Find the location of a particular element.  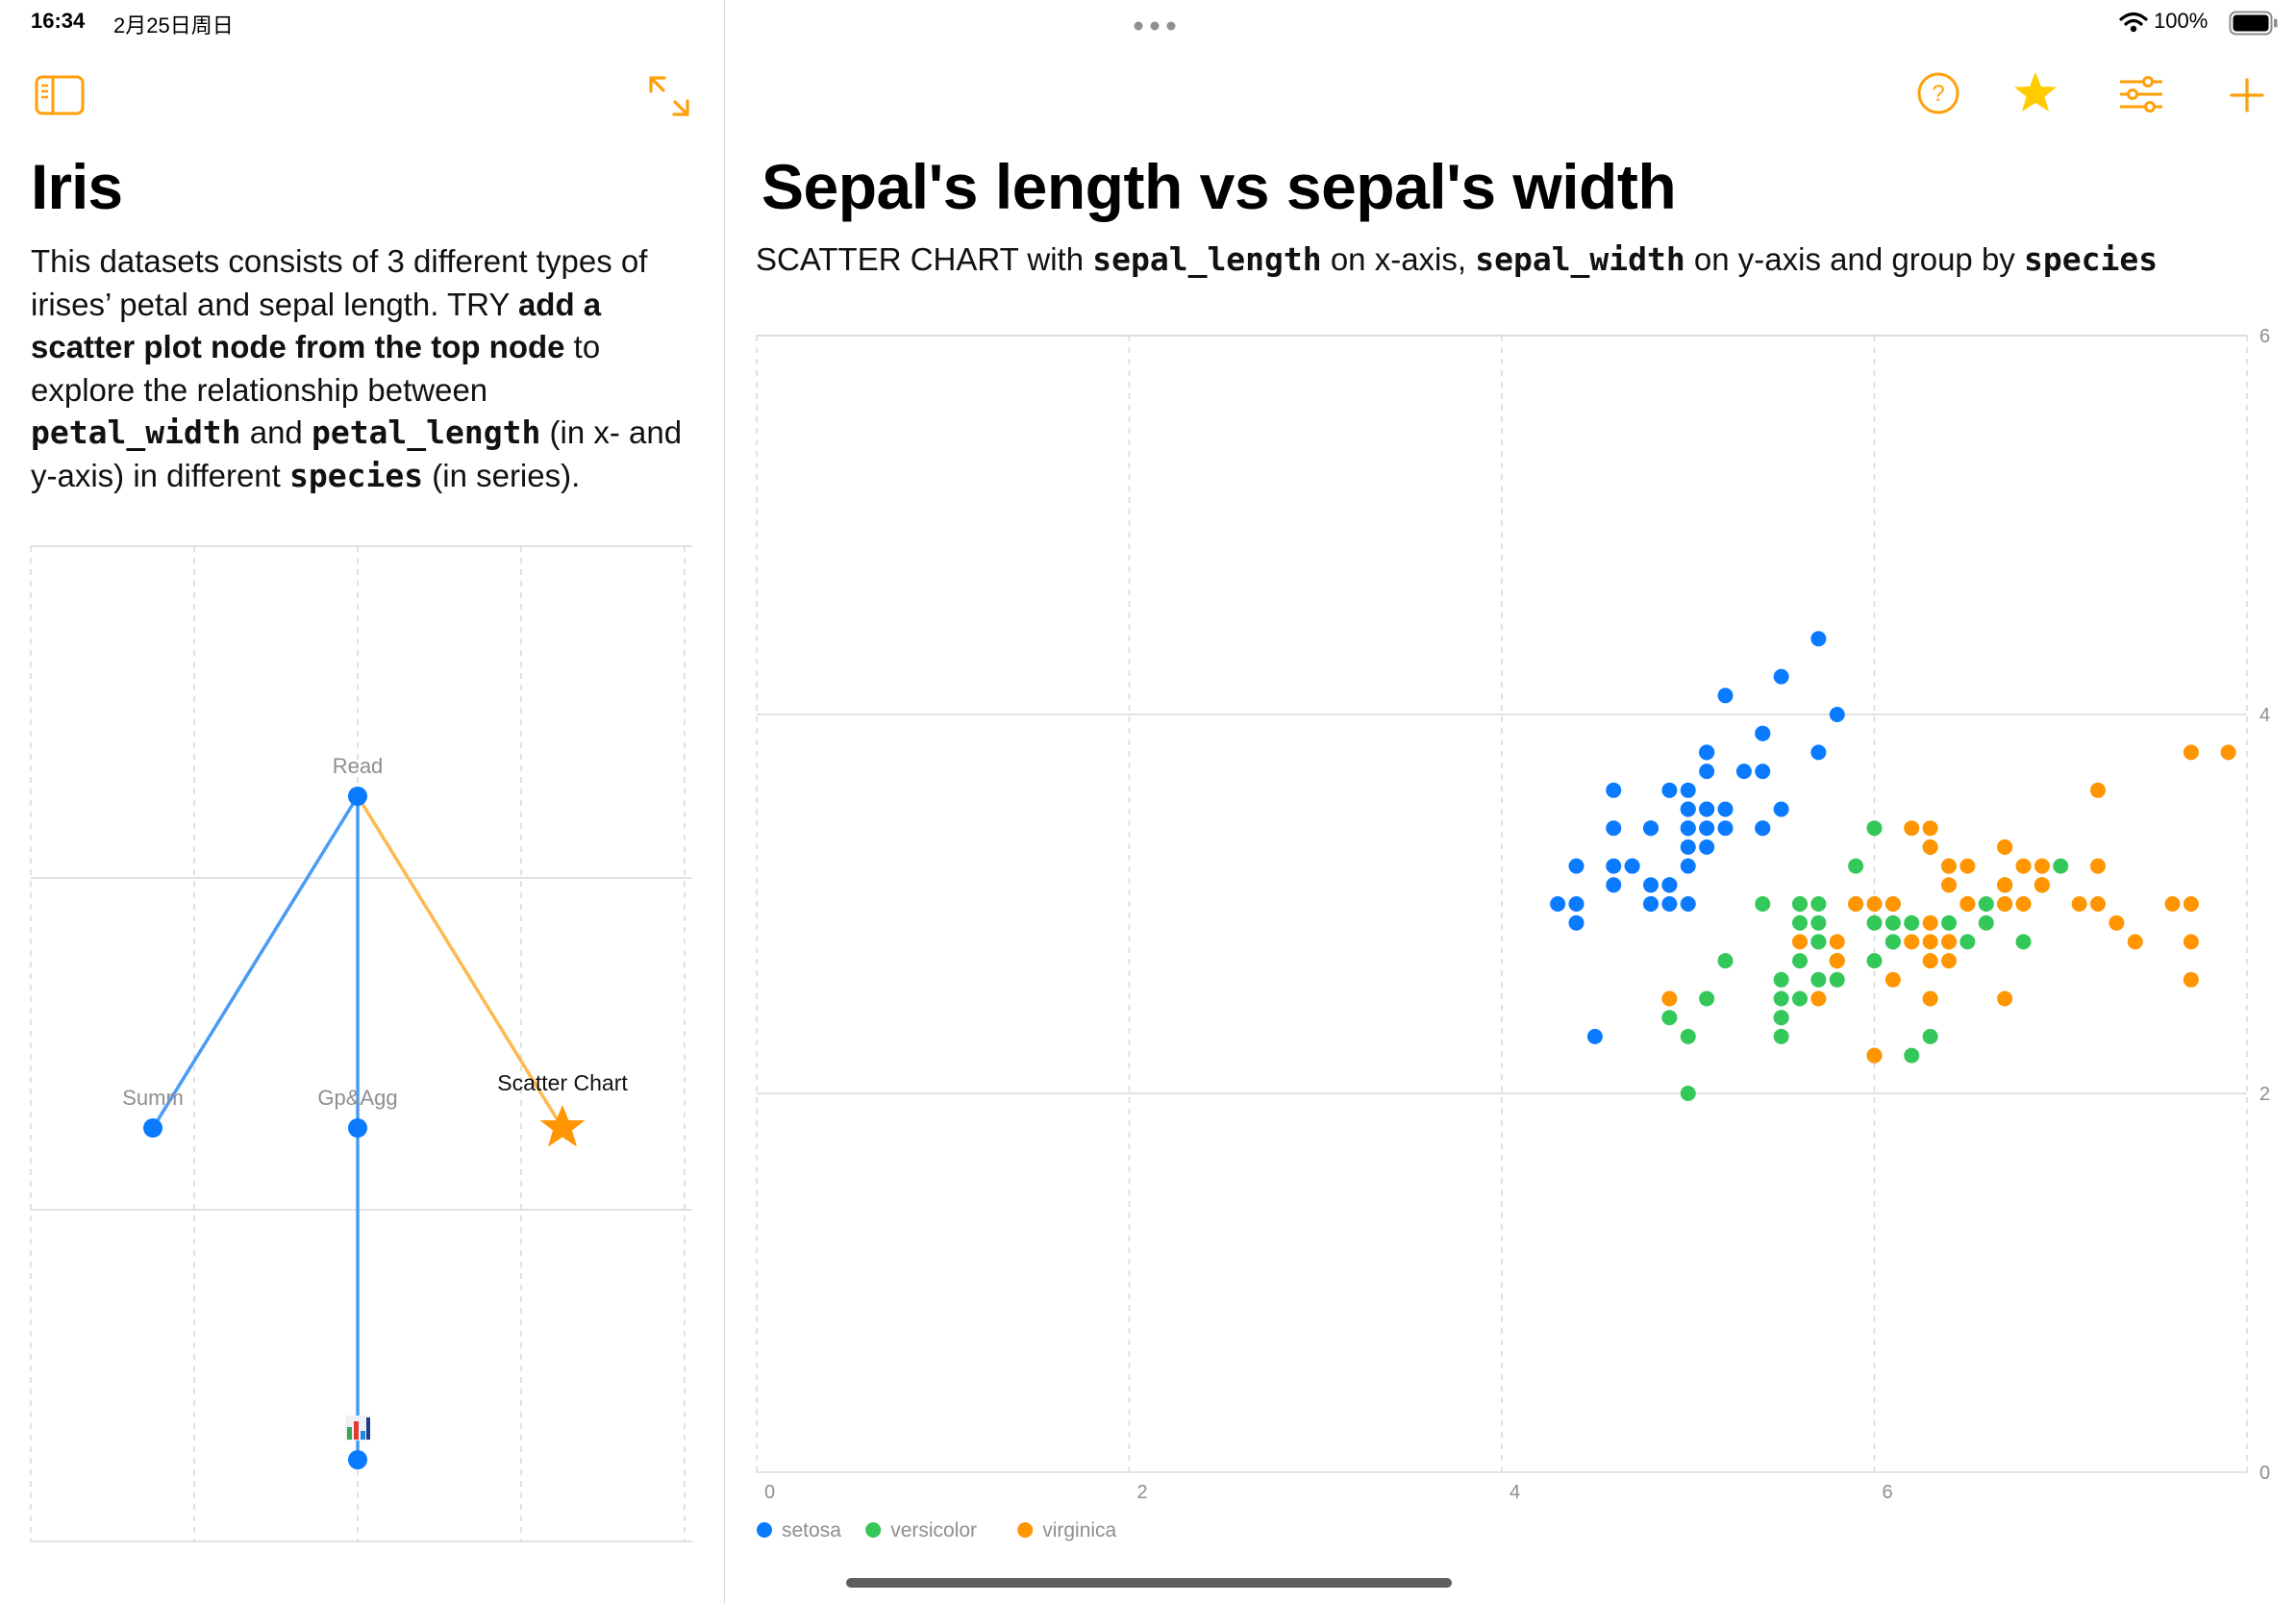

x-tick-label: 6 is located at coordinates (1888, 1492).